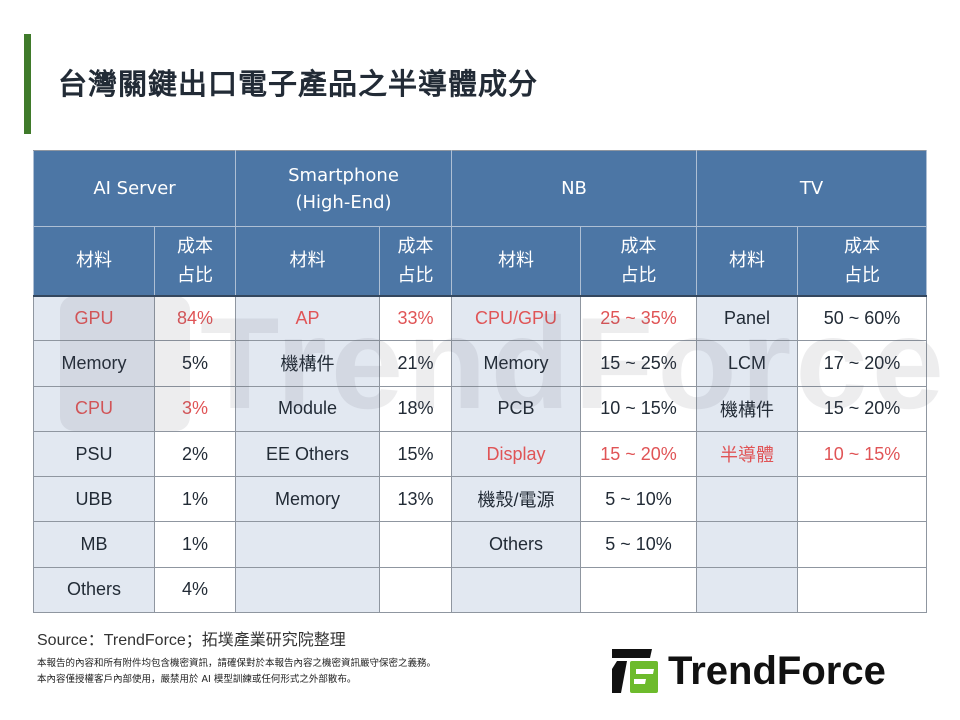  What do you see at coordinates (307, 454) in the screenshot?
I see `material-cell: EE Others` at bounding box center [307, 454].